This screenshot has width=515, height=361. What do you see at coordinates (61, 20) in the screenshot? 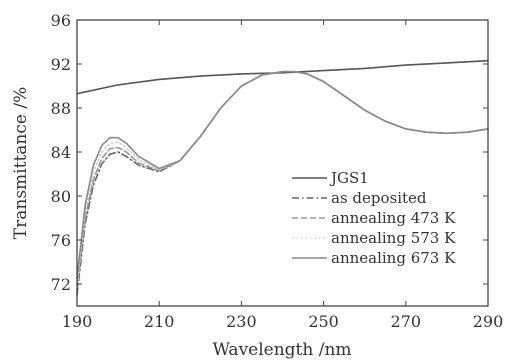
I see `y-tick-label: 96` at bounding box center [61, 20].